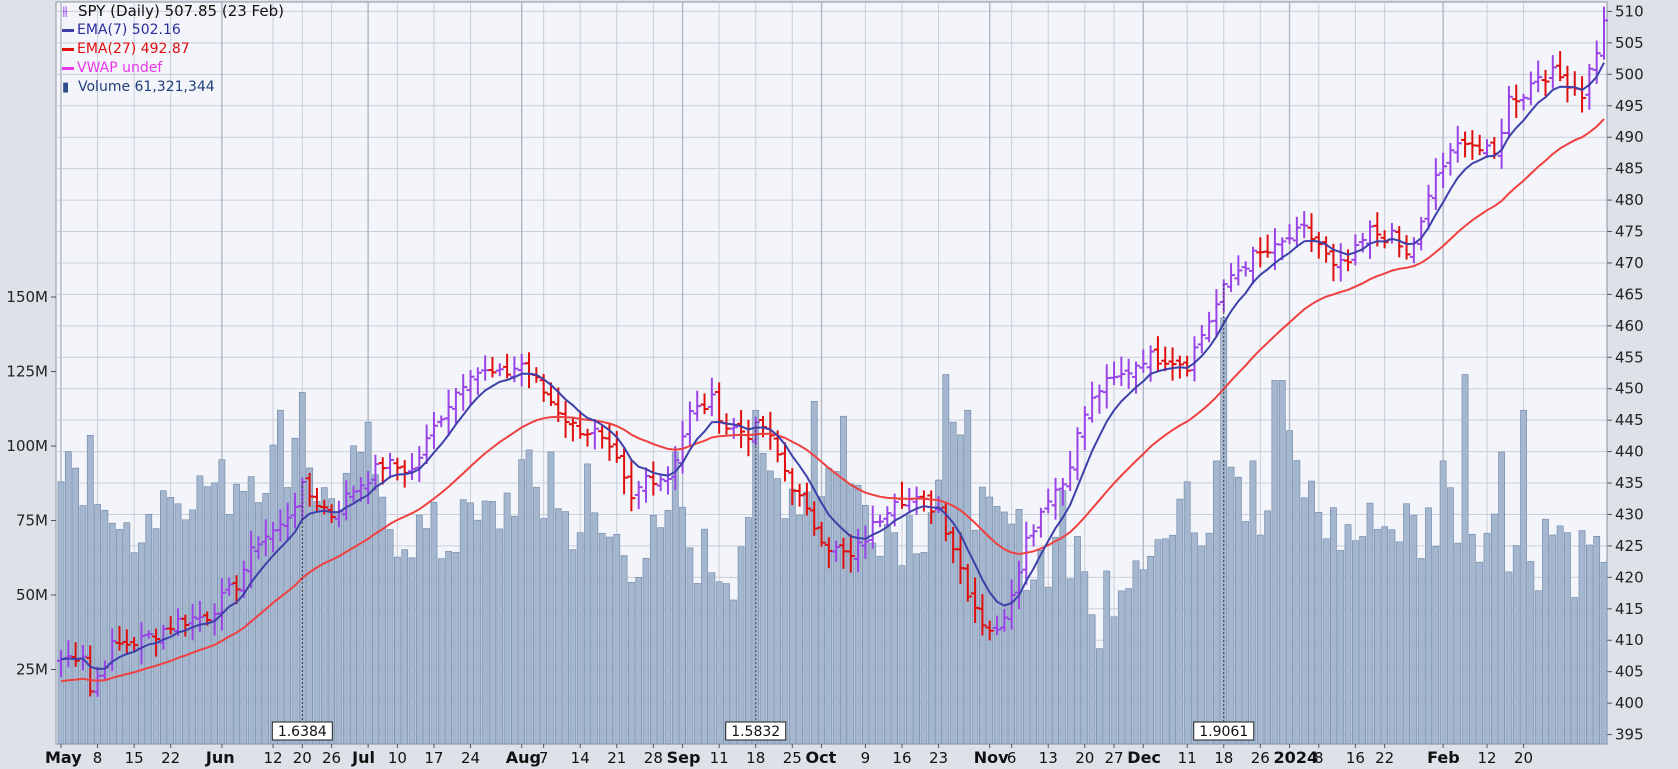  Describe the element at coordinates (866, 758) in the screenshot. I see `x-tick-label: 9` at that location.